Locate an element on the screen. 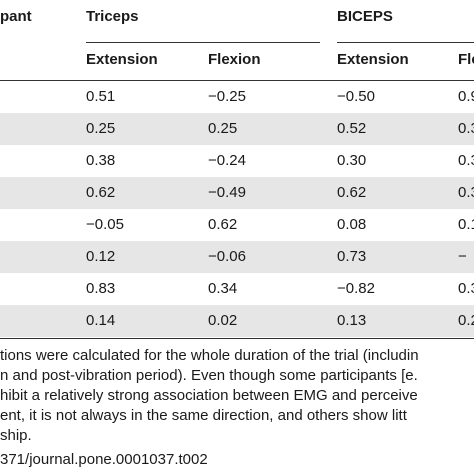 Image resolution: width=474 pixels, height=474 pixels. footnote-line: ship. is located at coordinates (16, 435).